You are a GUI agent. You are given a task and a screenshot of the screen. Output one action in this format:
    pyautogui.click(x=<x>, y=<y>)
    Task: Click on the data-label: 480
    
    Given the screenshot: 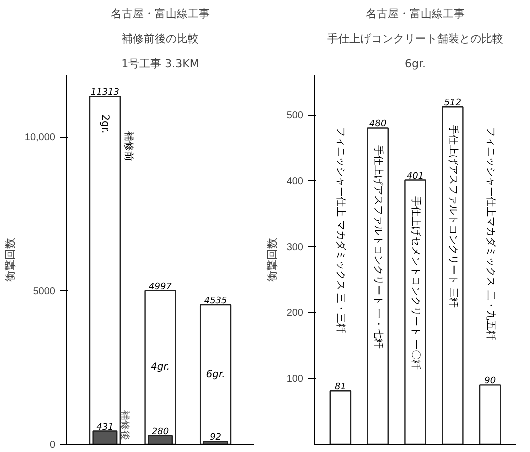 What is the action you would take?
    pyautogui.click(x=378, y=125)
    